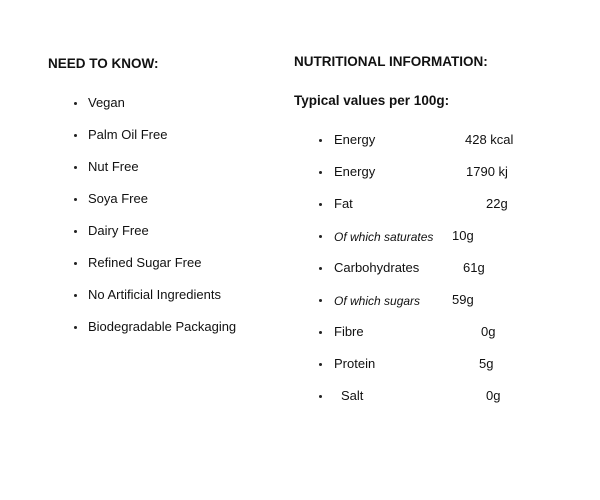 The width and height of the screenshot is (600, 500). What do you see at coordinates (118, 198) in the screenshot?
I see `list-item: Soya Free` at bounding box center [118, 198].